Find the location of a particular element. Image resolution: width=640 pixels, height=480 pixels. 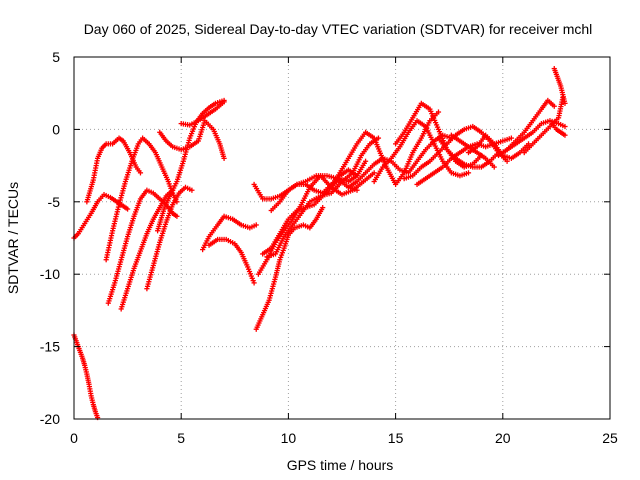

x-tick-label: 15 is located at coordinates (396, 438).